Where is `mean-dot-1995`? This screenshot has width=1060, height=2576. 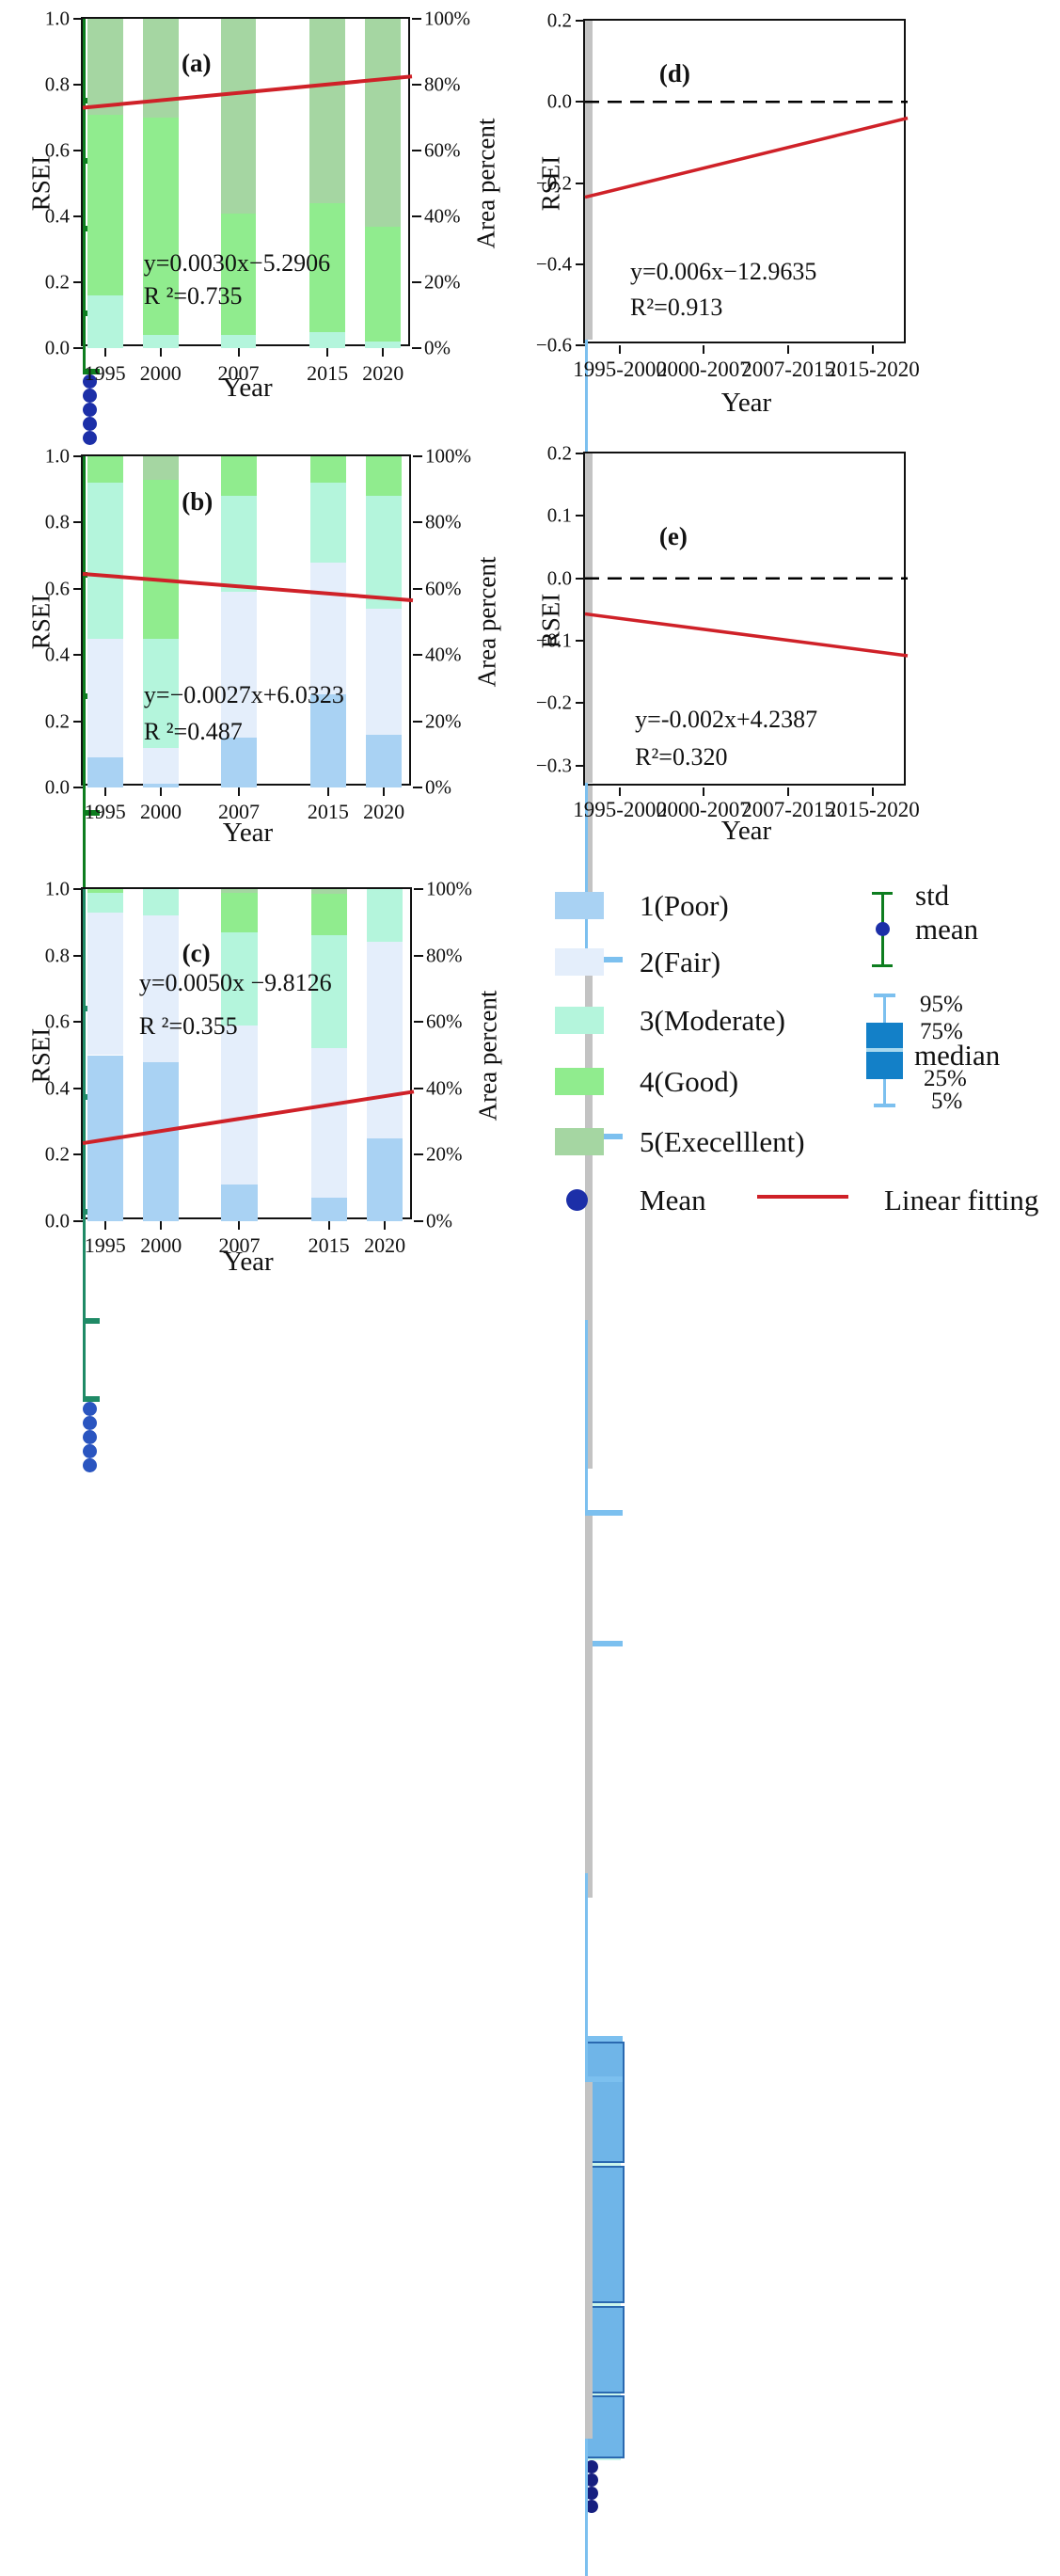 mean-dot-1995 is located at coordinates (90, 382).